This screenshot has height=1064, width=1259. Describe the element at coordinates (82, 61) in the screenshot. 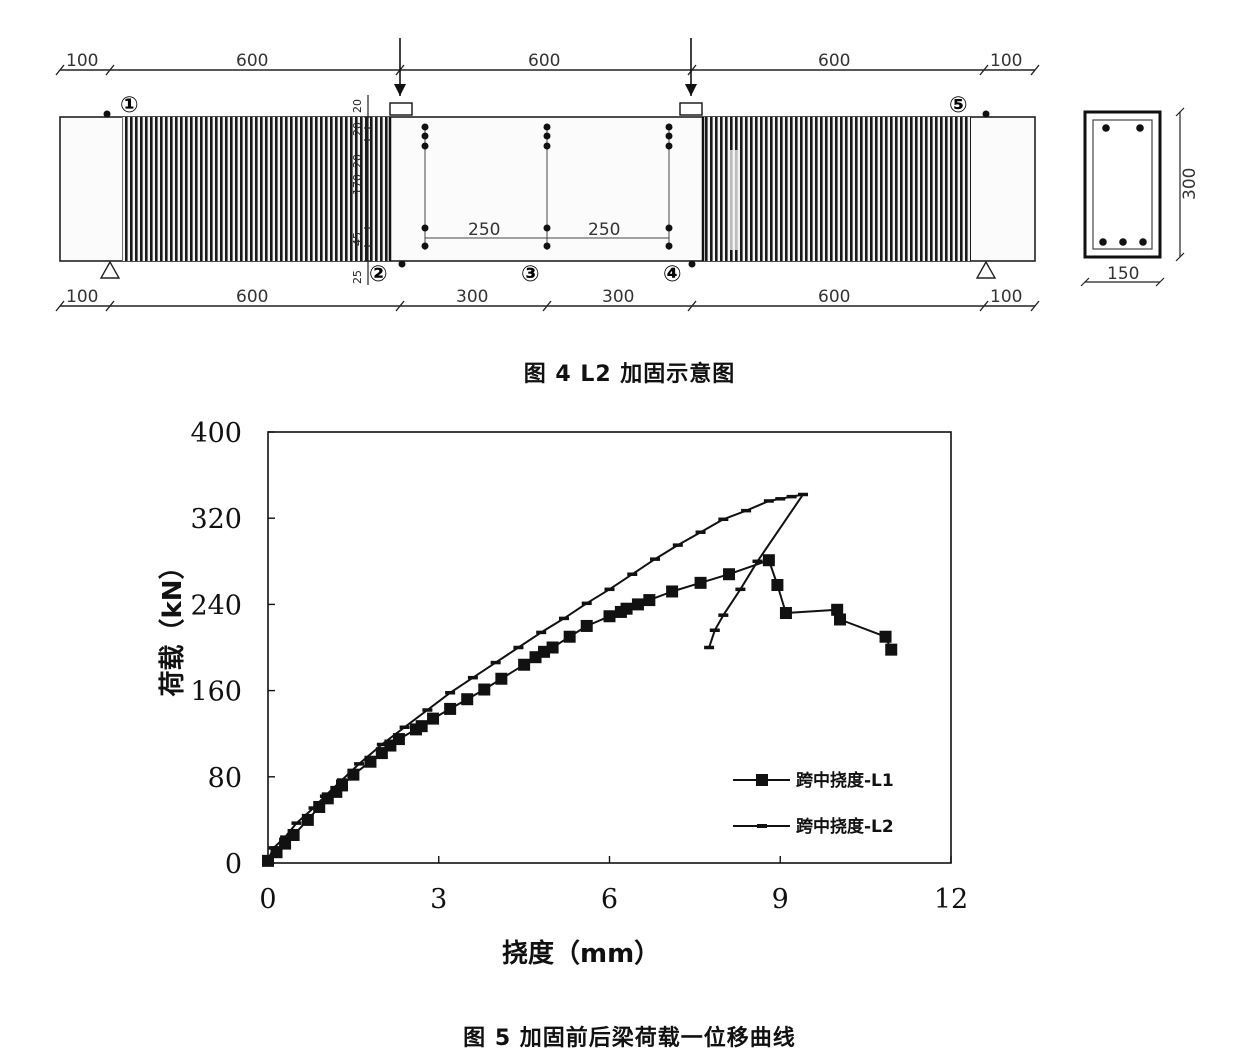

I see `top-dim-1: 100` at that location.